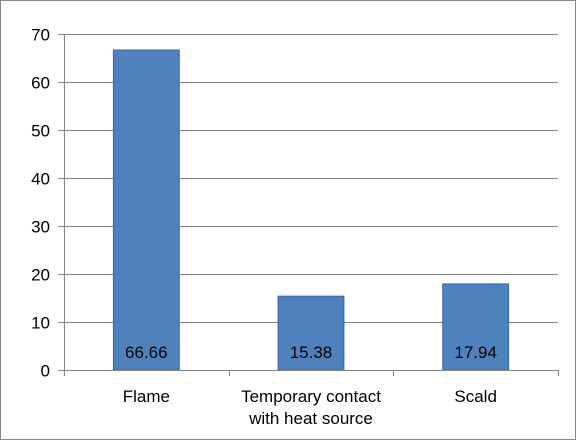  What do you see at coordinates (40, 131) in the screenshot?
I see `y-tick-label: 50` at bounding box center [40, 131].